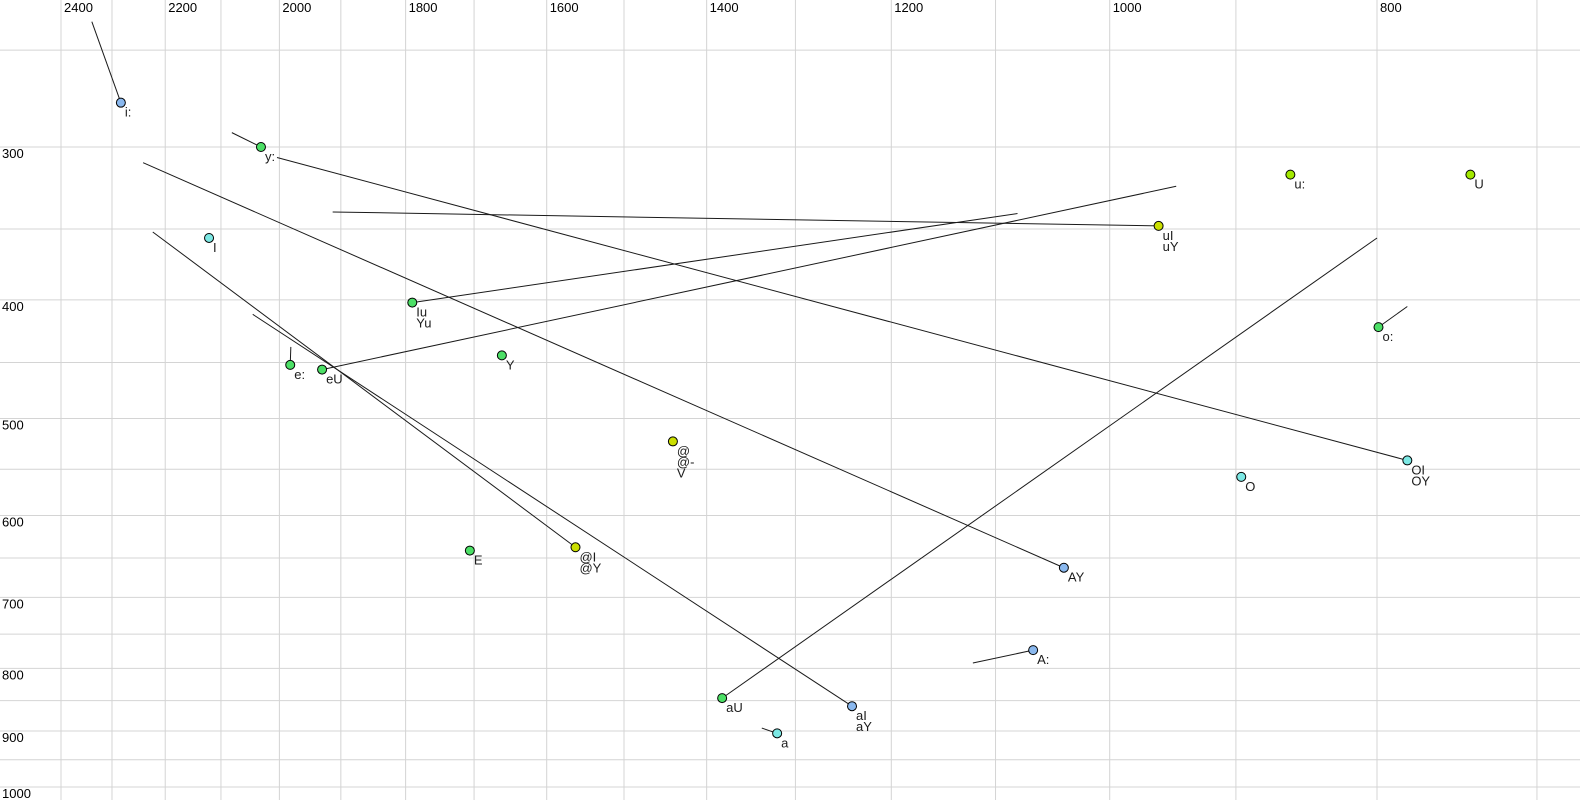  I want to click on vowel-point-E, so click(469, 550).